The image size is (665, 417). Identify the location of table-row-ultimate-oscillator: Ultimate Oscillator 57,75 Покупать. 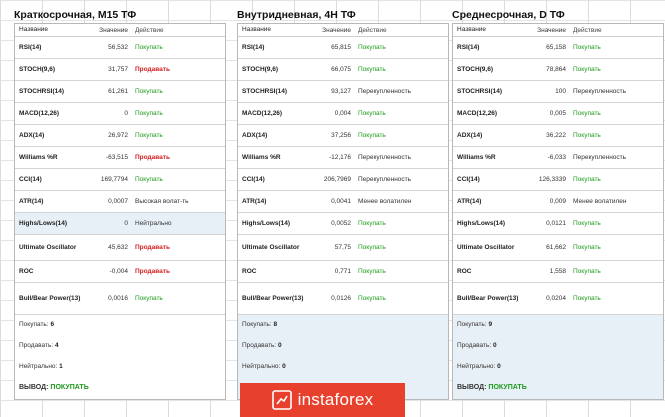
(343, 248).